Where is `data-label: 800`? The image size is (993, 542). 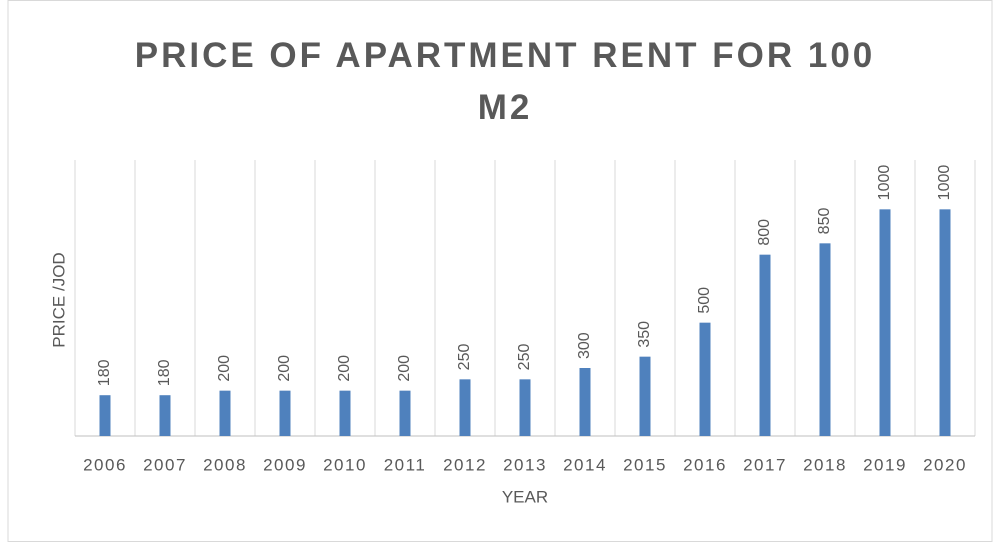 data-label: 800 is located at coordinates (764, 232).